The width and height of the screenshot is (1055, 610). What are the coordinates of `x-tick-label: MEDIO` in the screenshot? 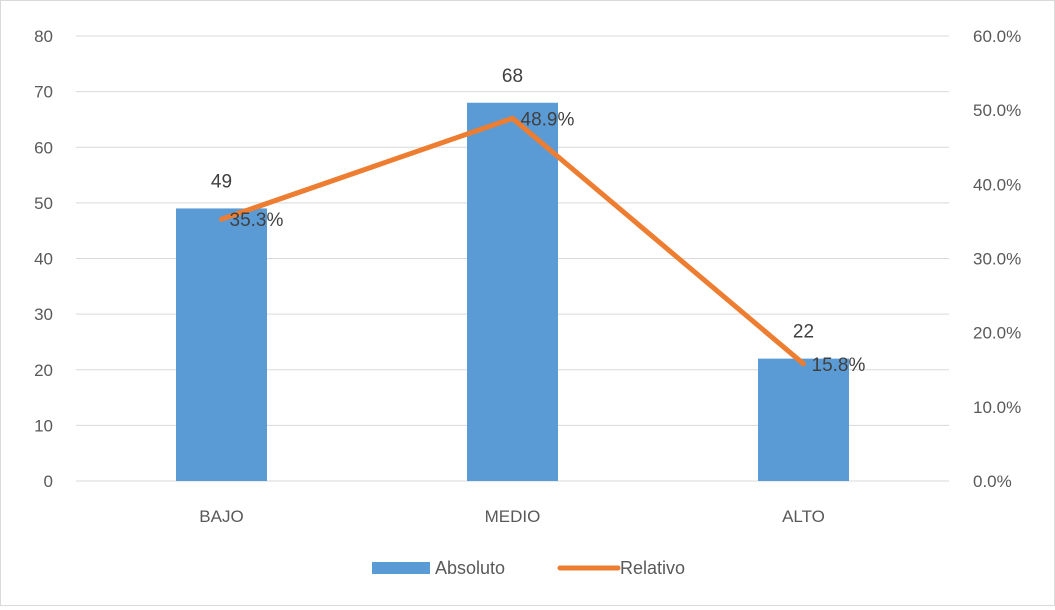 It's located at (513, 516).